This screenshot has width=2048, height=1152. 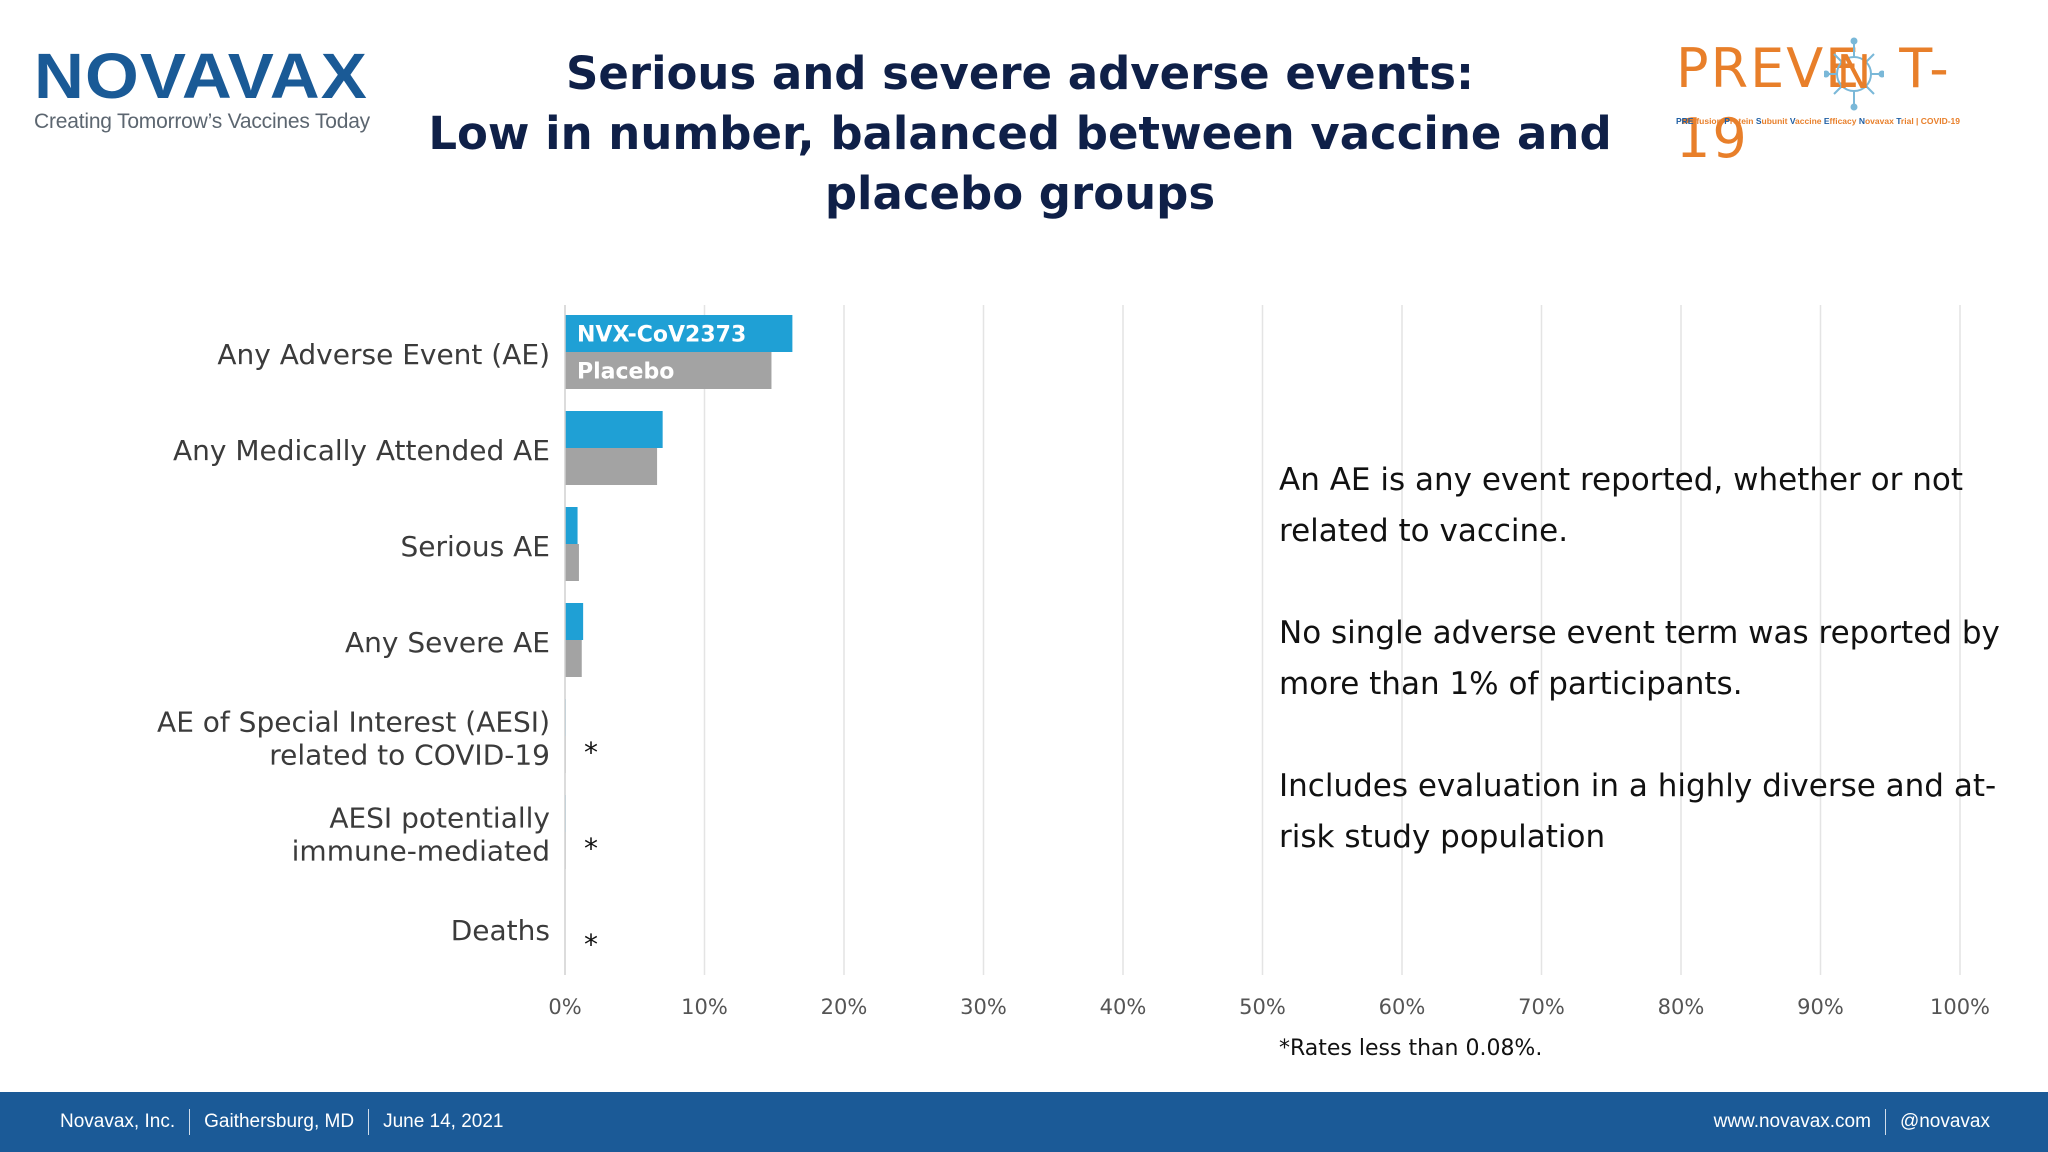 I want to click on tag-part-8: E, so click(x=1826, y=121).